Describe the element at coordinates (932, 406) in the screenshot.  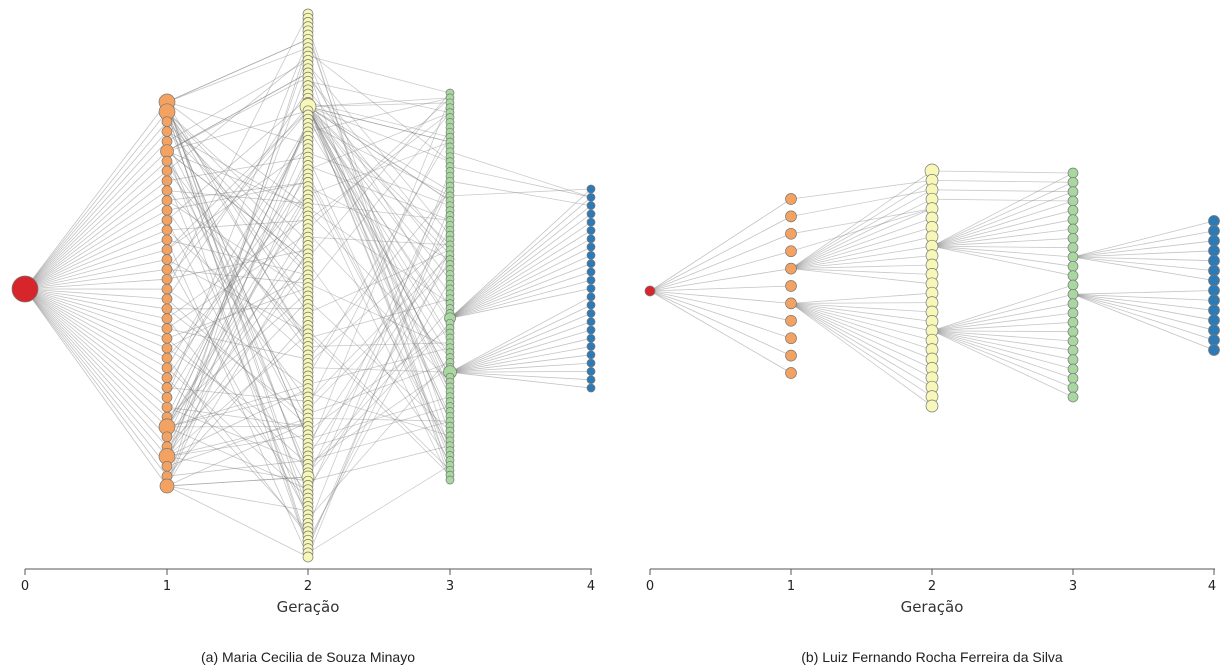
I see `node-b-gen2` at that location.